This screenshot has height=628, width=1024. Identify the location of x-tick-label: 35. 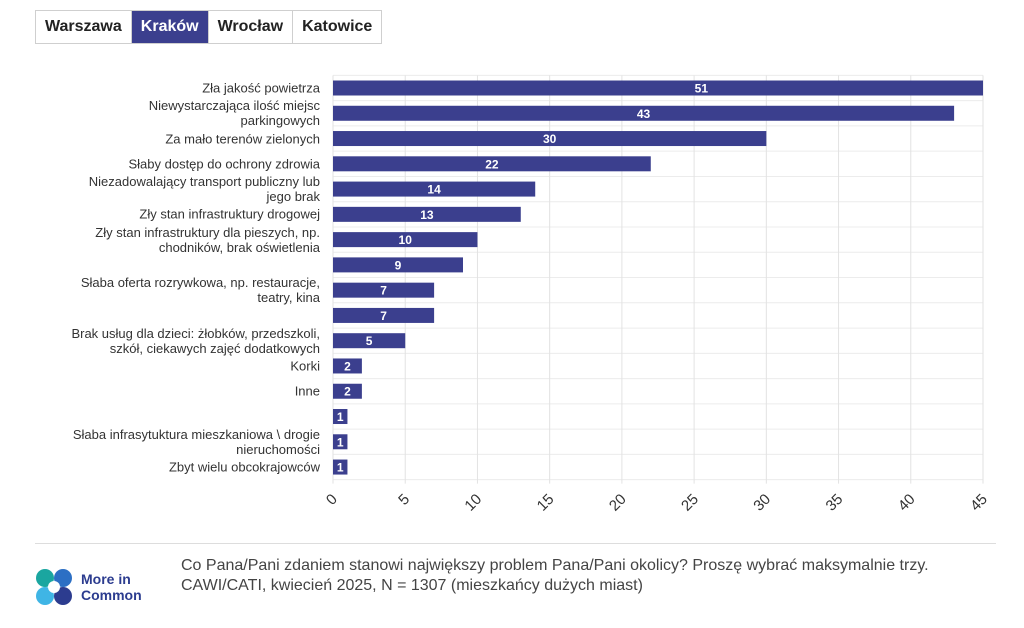
(835, 503).